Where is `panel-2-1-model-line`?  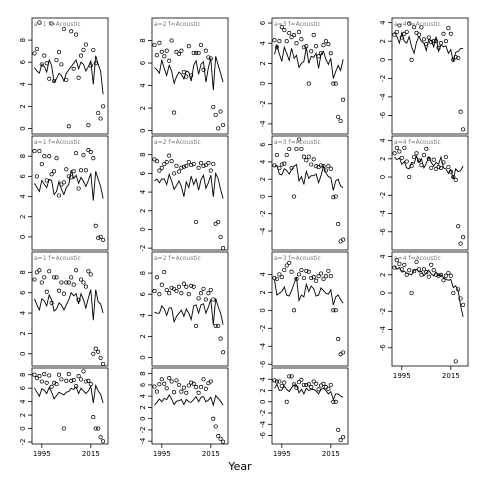 panel-2-1-model-line is located at coordinates (309, 177).